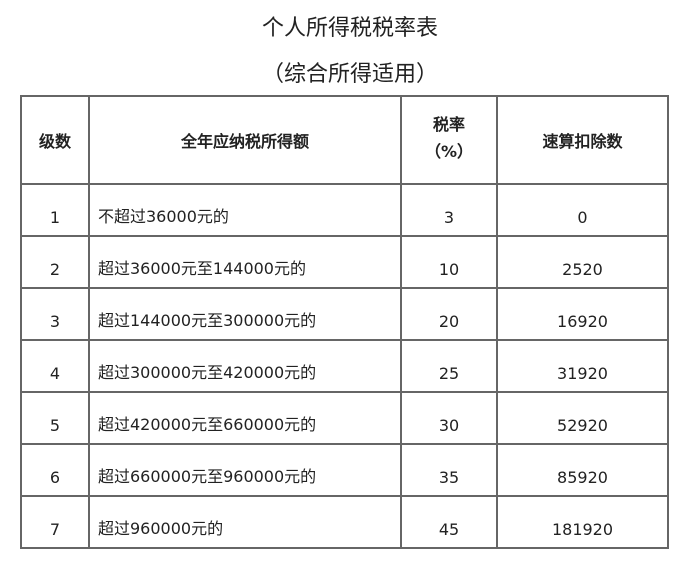 This screenshot has height=575, width=700. I want to click on table-header-row: 级数 全年应纳税所得额 税率 （%） 速算扣除数, so click(344, 140).